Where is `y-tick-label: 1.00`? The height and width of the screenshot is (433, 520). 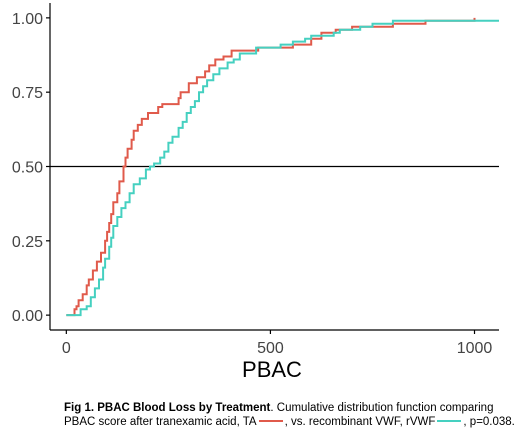 y-tick-label: 1.00 is located at coordinates (27, 19).